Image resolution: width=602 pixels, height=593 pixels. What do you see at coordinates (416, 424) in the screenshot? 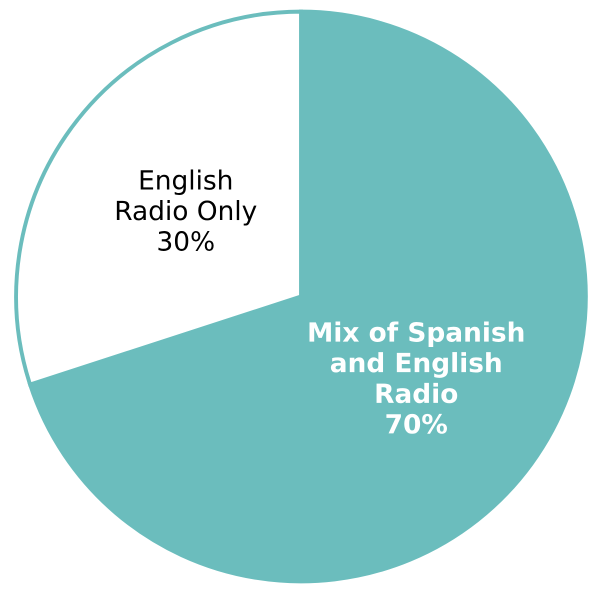
I see `data-label: 70%` at bounding box center [416, 424].